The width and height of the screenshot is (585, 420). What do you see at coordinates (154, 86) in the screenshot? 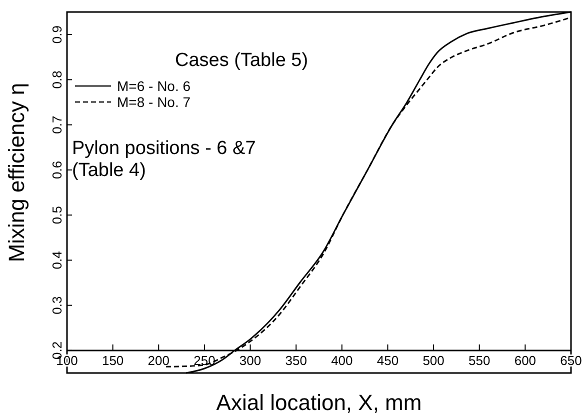
I see `legend-label: M=6 - No. 6` at bounding box center [154, 86].